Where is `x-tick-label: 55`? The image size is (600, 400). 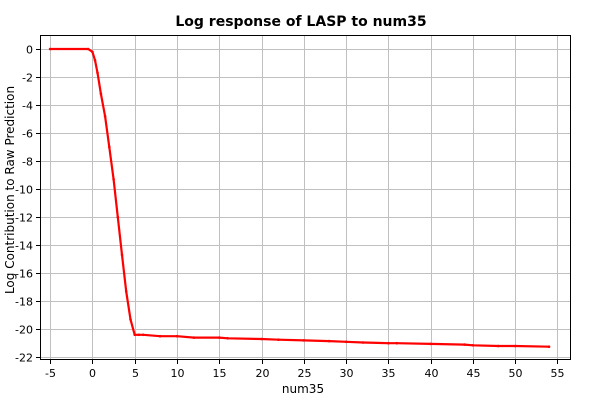
x-tick-label: 55 is located at coordinates (558, 373).